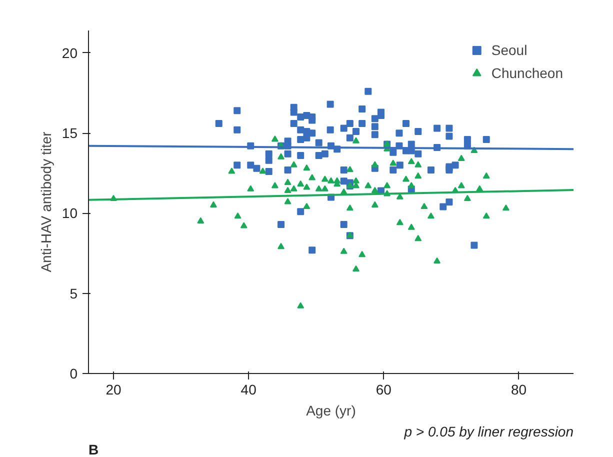 This screenshot has height=457, width=613. Describe the element at coordinates (248, 390) in the screenshot. I see `x-tick-label: 40` at that location.